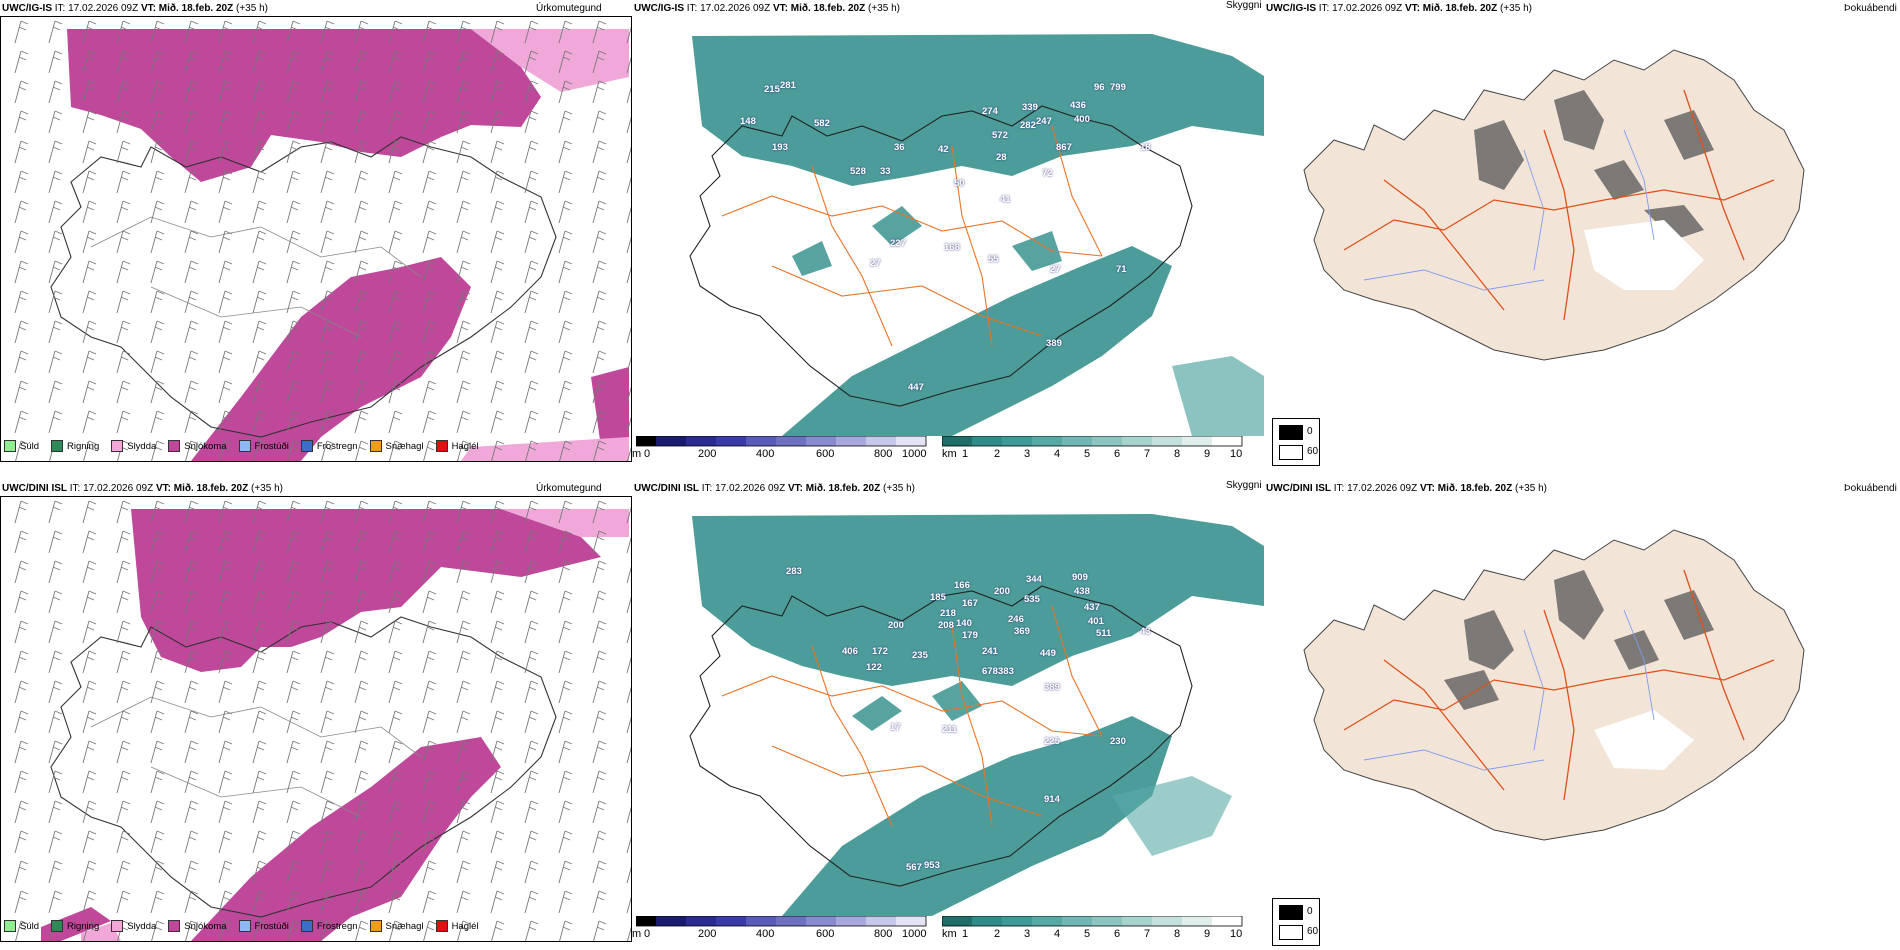  I want to click on label-185: 185, so click(938, 597).